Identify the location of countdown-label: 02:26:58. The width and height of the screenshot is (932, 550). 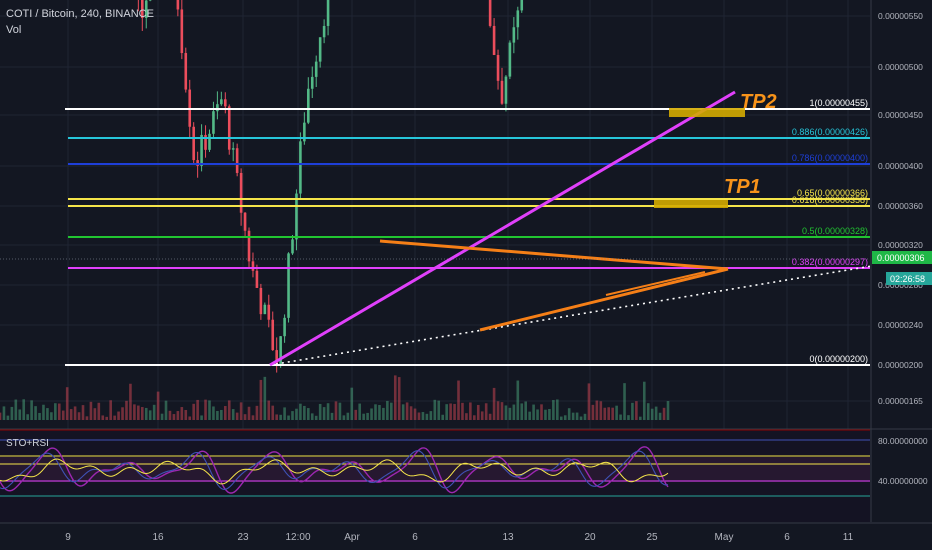
(907, 279).